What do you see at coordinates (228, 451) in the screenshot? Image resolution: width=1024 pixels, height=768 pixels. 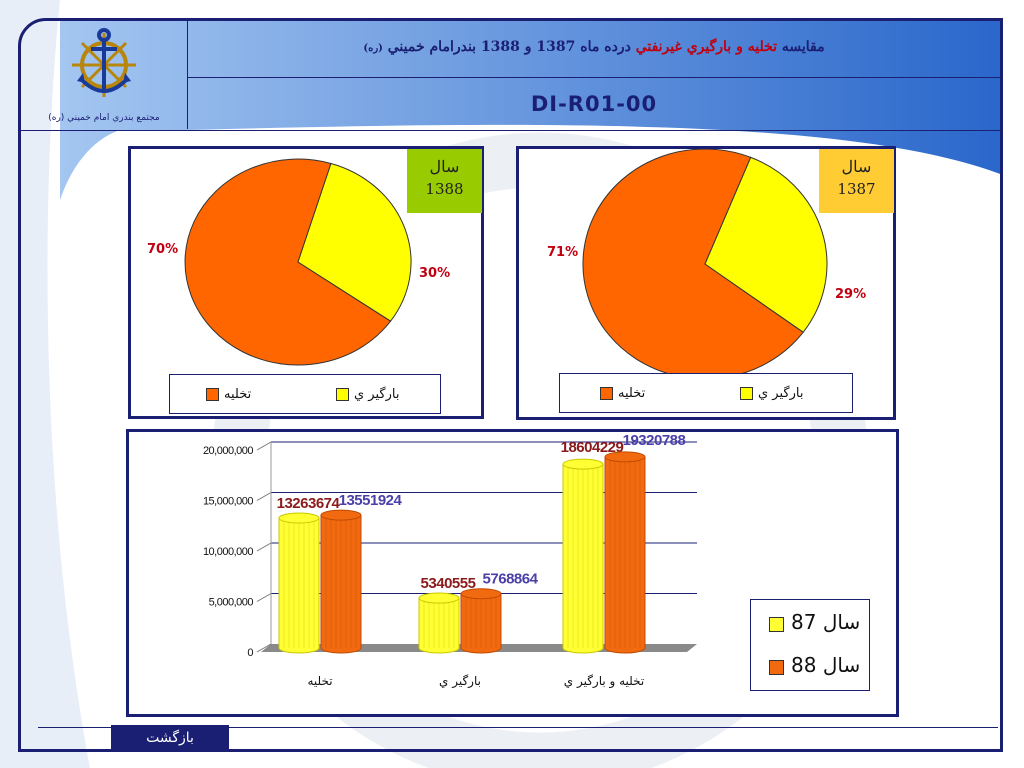 I see `y-tick-label: 20,000,000` at bounding box center [228, 451].